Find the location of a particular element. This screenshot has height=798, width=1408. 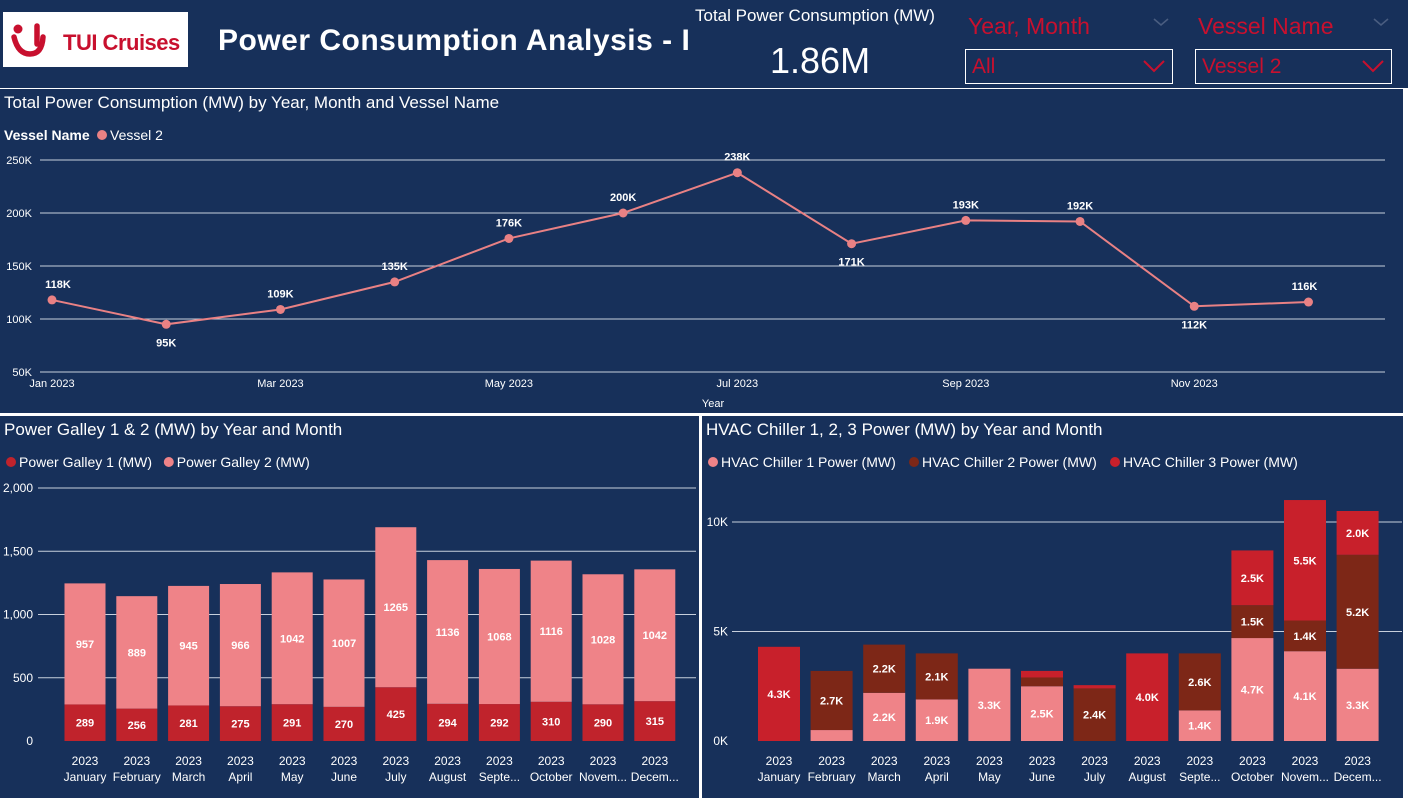

x-tick-label: June is located at coordinates (344, 777).